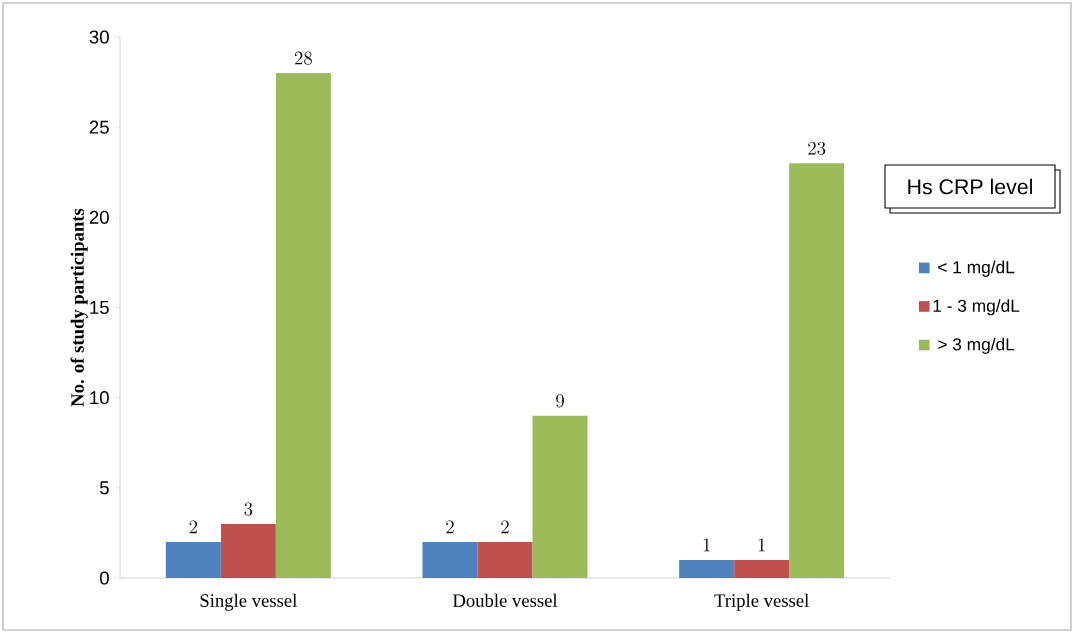 This screenshot has width=1074, height=633. What do you see at coordinates (99, 217) in the screenshot?
I see `y-tick-label: 20` at bounding box center [99, 217].